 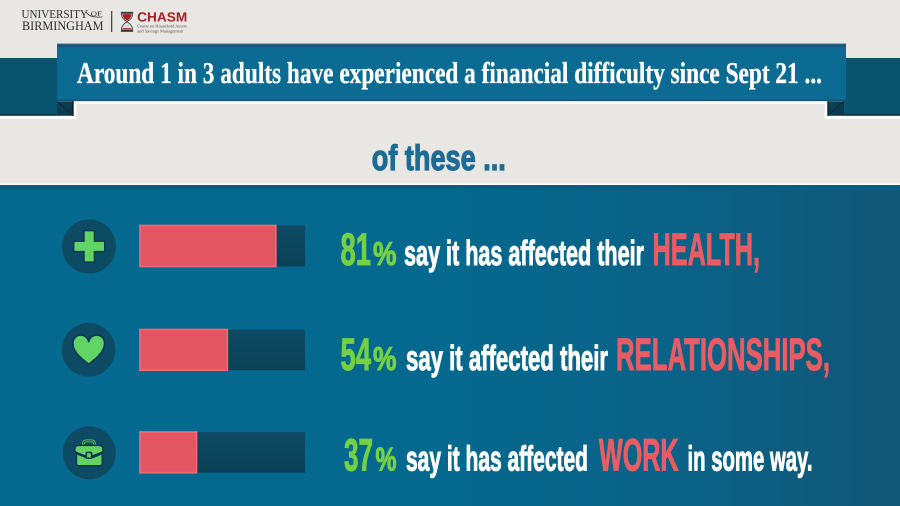 What do you see at coordinates (524, 253) in the screenshot?
I see `svg-text: say it has affected their` at bounding box center [524, 253].